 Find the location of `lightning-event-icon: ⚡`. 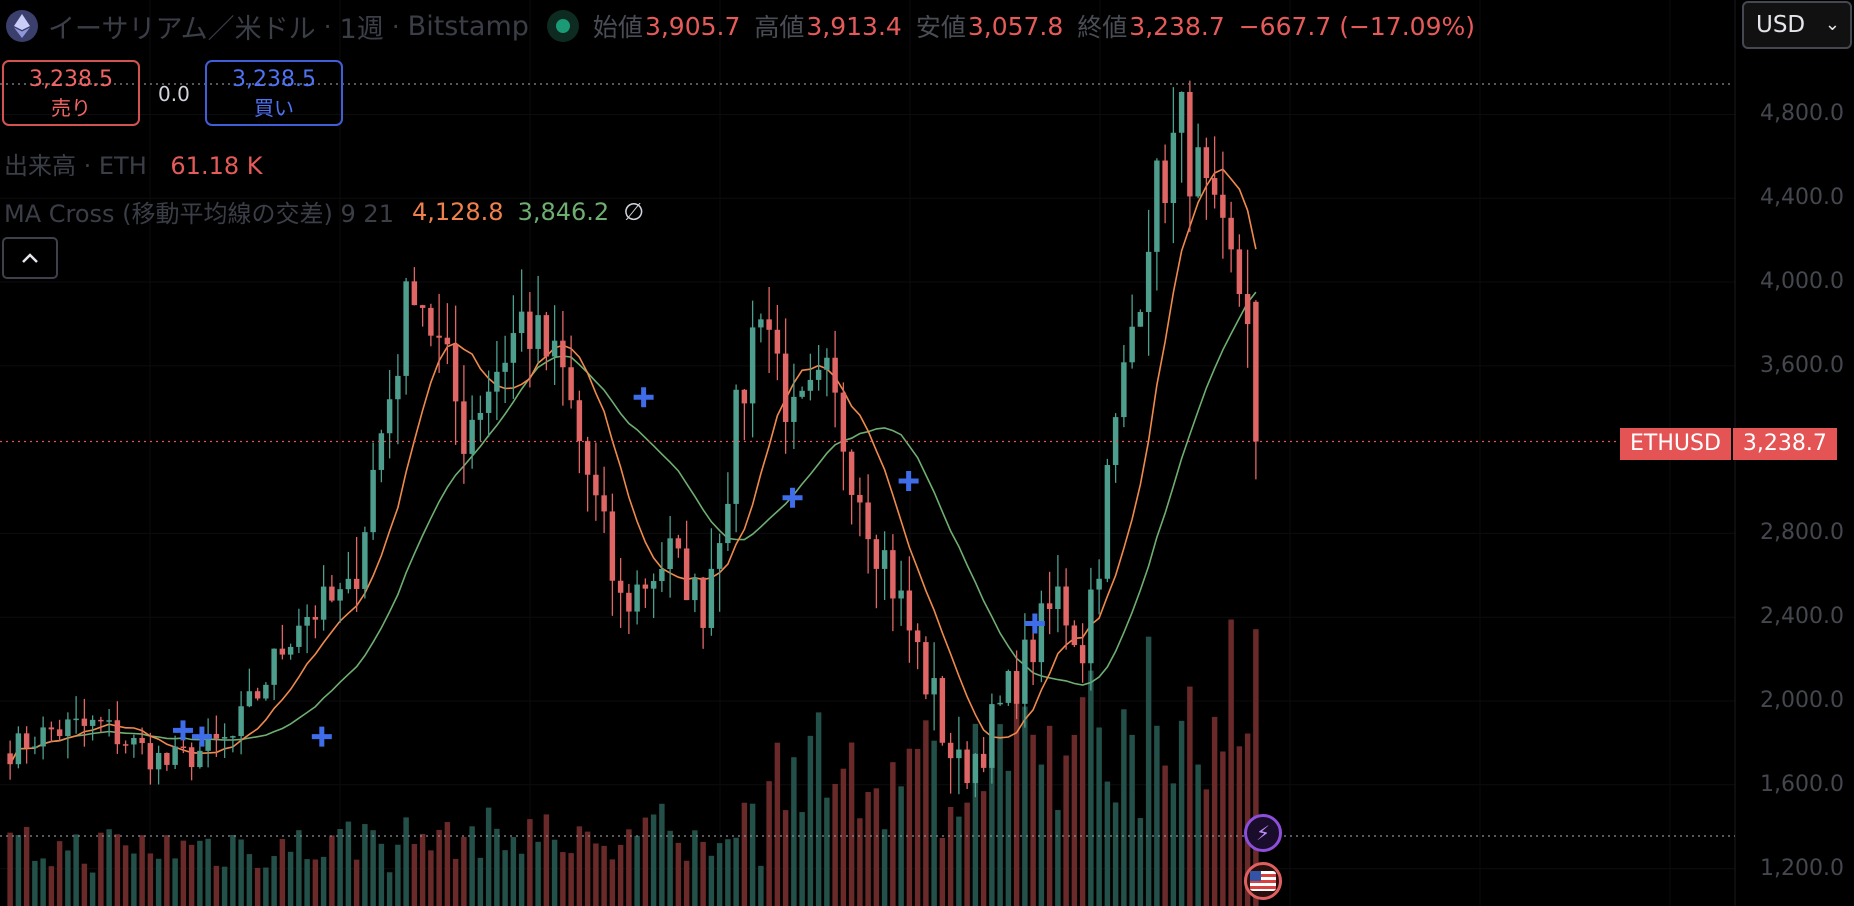

lightning-event-icon: ⚡ is located at coordinates (1263, 833).